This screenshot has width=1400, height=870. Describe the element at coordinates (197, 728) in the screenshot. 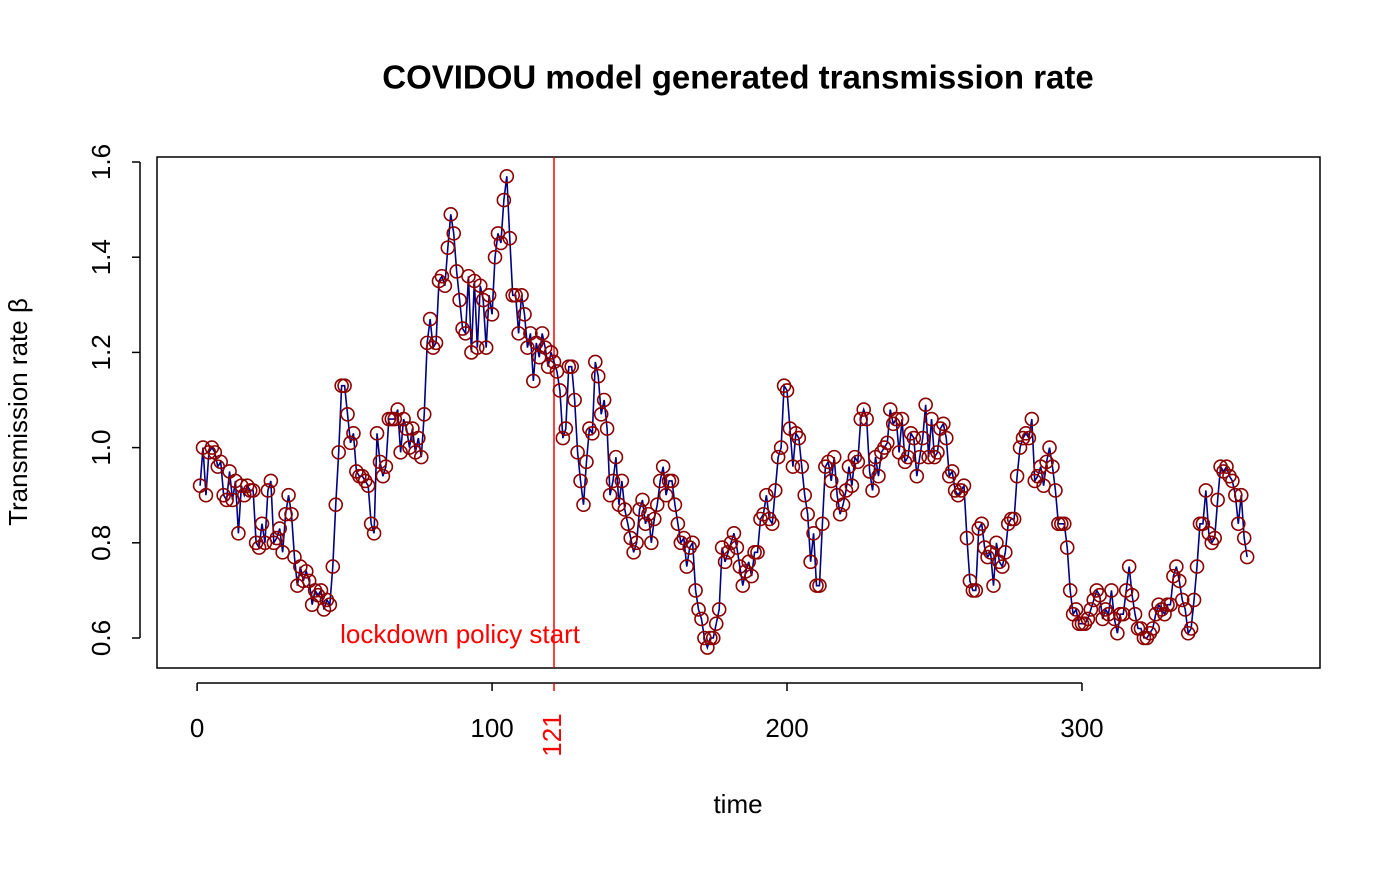

I see `x-tick-label: 0` at that location.